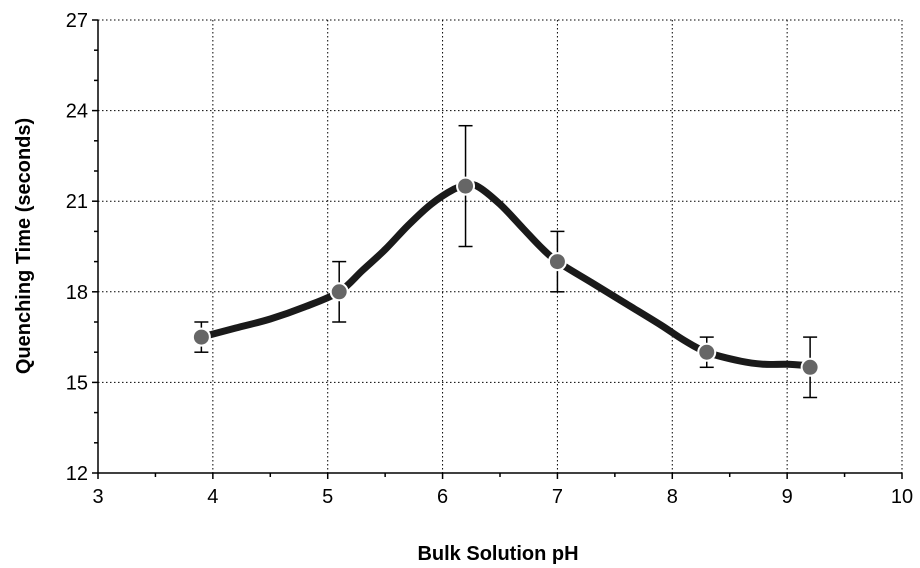 This screenshot has height=568, width=920. I want to click on x-tick-label: 3, so click(97, 497).